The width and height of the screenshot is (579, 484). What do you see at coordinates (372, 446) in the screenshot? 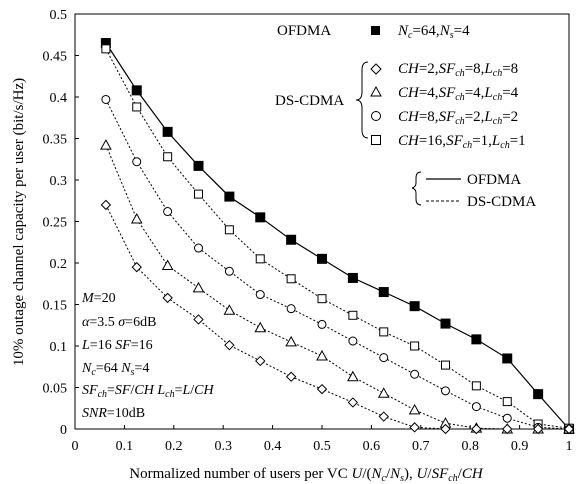
I see `x-tick-label: 0.6` at bounding box center [372, 446].